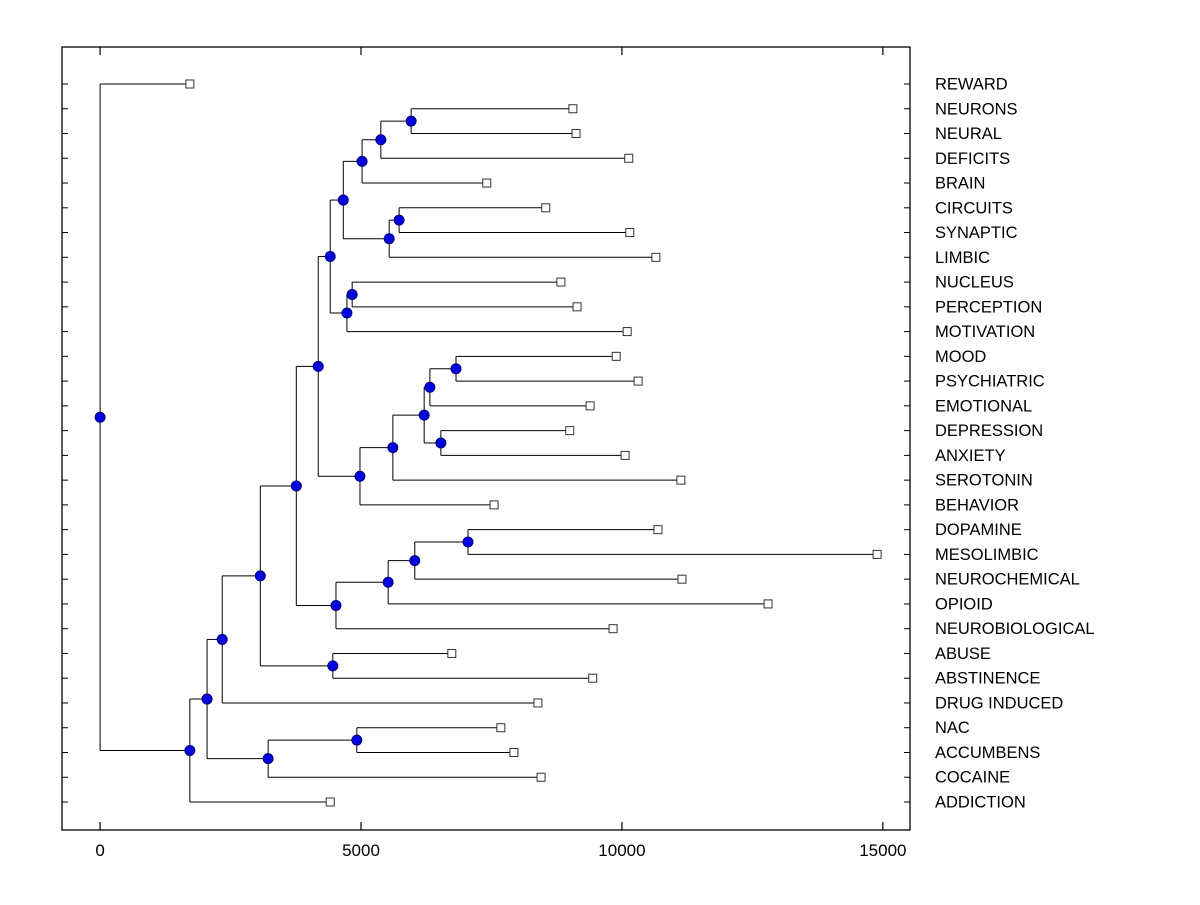  Describe the element at coordinates (972, 159) in the screenshot. I see `leaf-label: DEFICITS` at that location.